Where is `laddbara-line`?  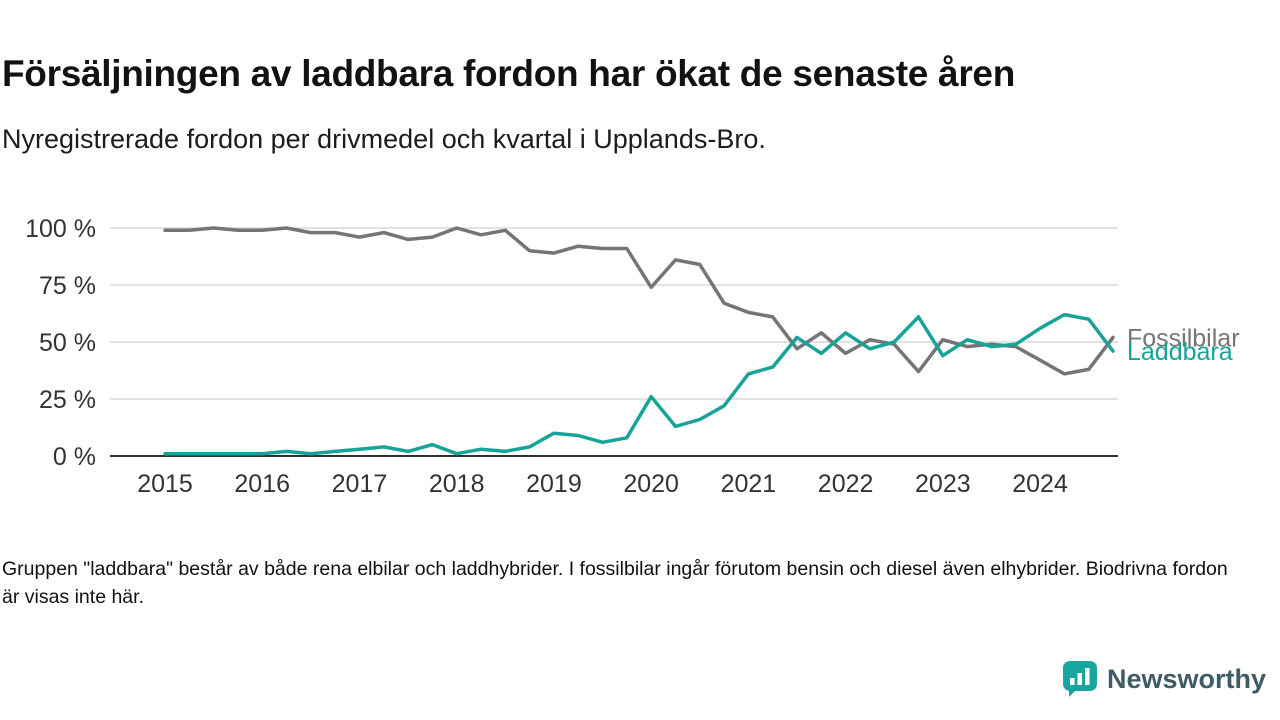
laddbara-line is located at coordinates (639, 384).